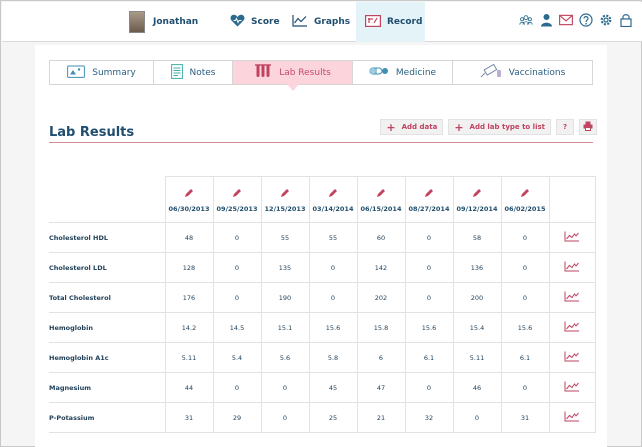 The width and height of the screenshot is (642, 447). Describe the element at coordinates (403, 72) in the screenshot. I see `tab-medicine: Medicine` at that location.